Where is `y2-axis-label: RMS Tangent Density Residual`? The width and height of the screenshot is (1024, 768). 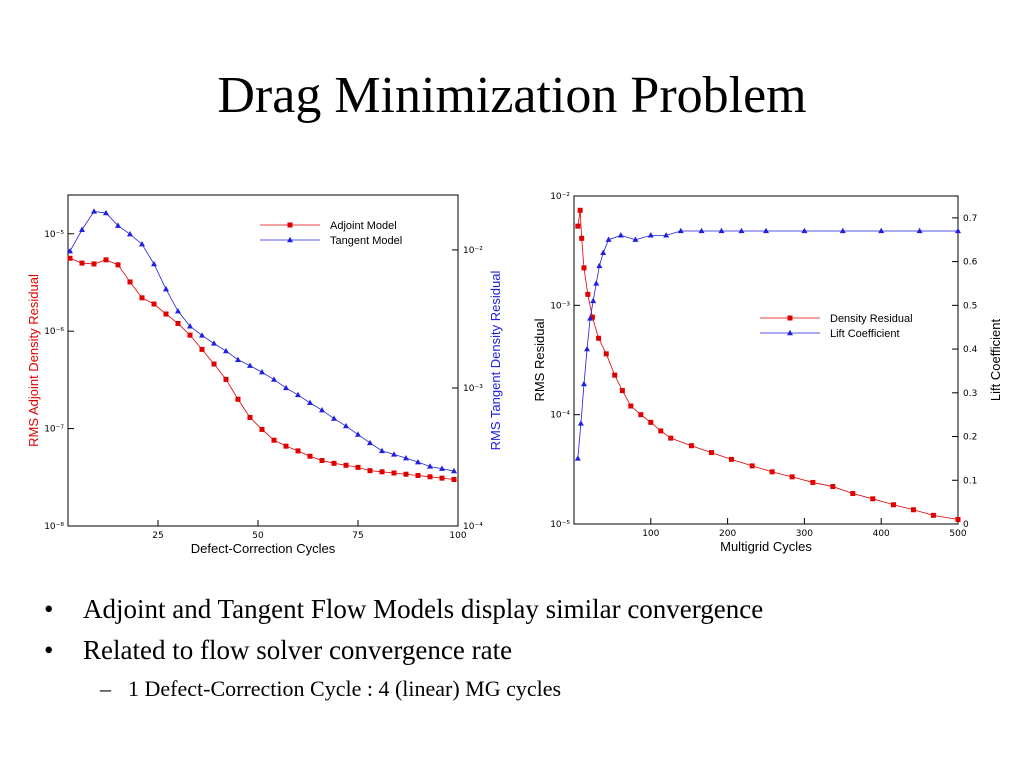
y2-axis-label: RMS Tangent Density Residual is located at coordinates (495, 361).